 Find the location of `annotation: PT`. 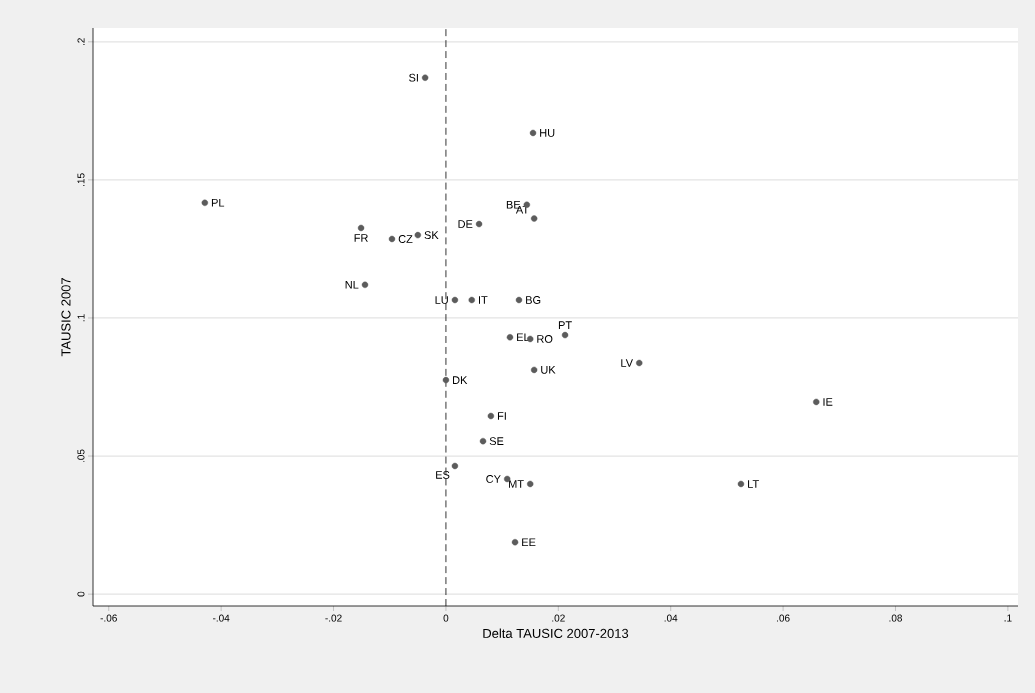

annotation: PT is located at coordinates (565, 325).